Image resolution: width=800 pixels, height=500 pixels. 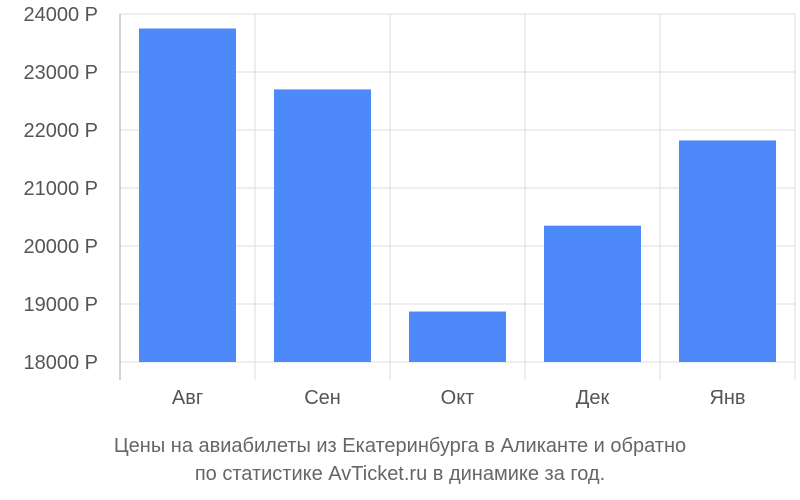 I want to click on y-tick-label: 24000 Р, so click(x=60, y=15).